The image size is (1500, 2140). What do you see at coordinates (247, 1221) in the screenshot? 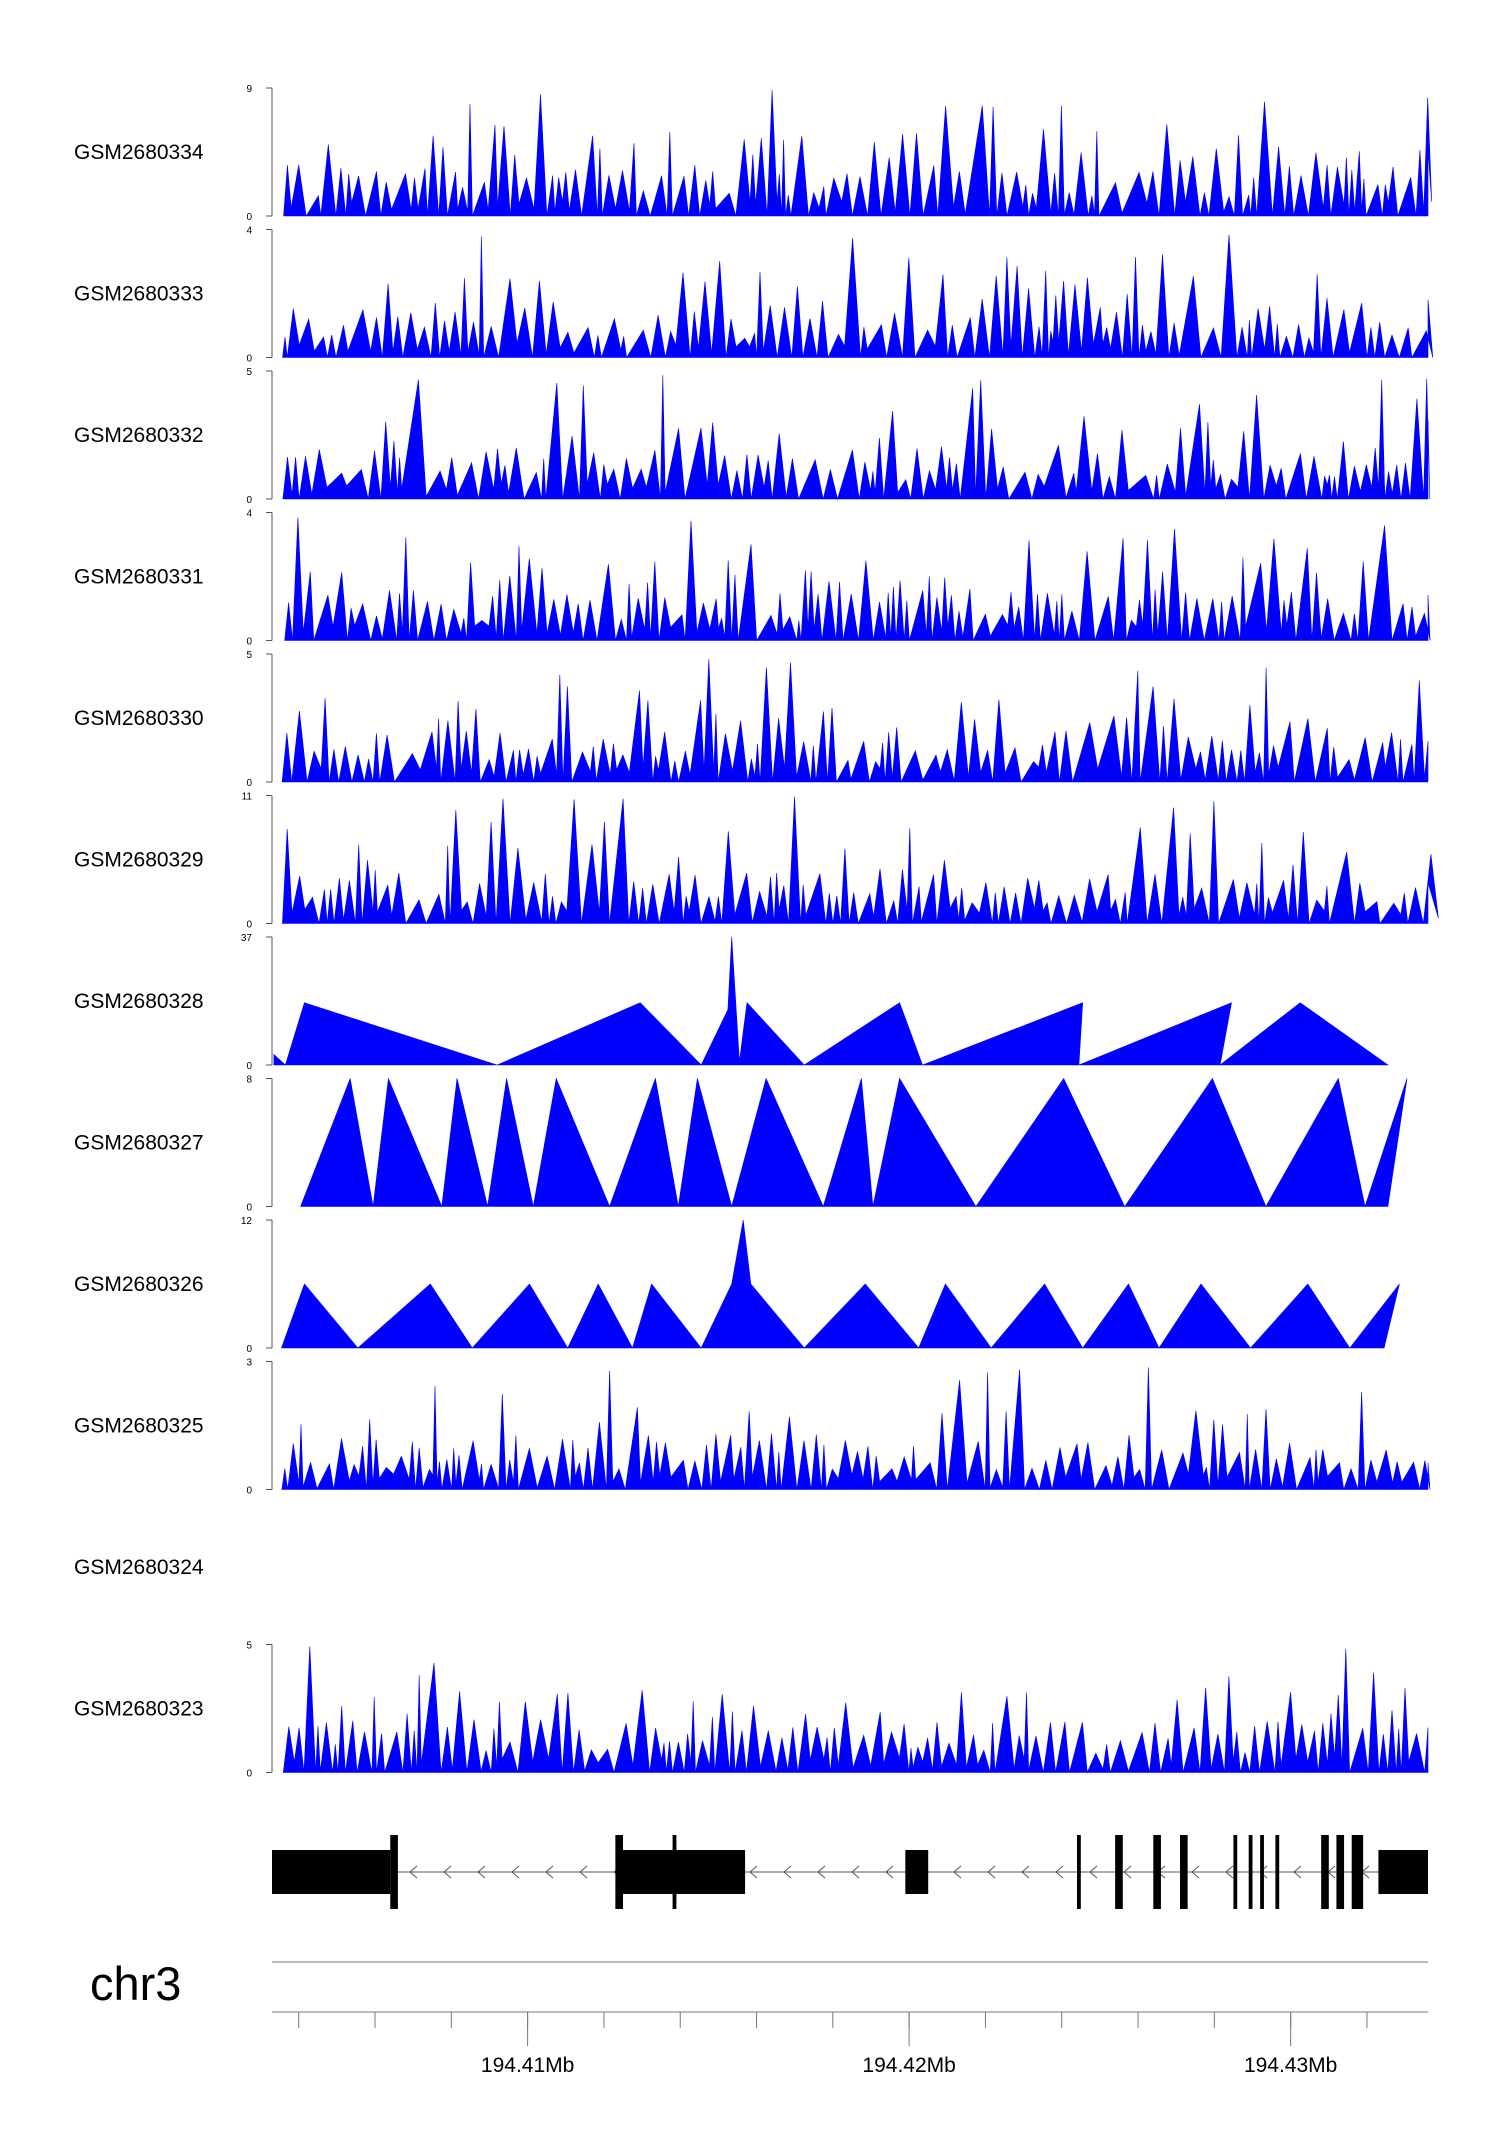
I see `y-max-label: 12` at bounding box center [247, 1221].